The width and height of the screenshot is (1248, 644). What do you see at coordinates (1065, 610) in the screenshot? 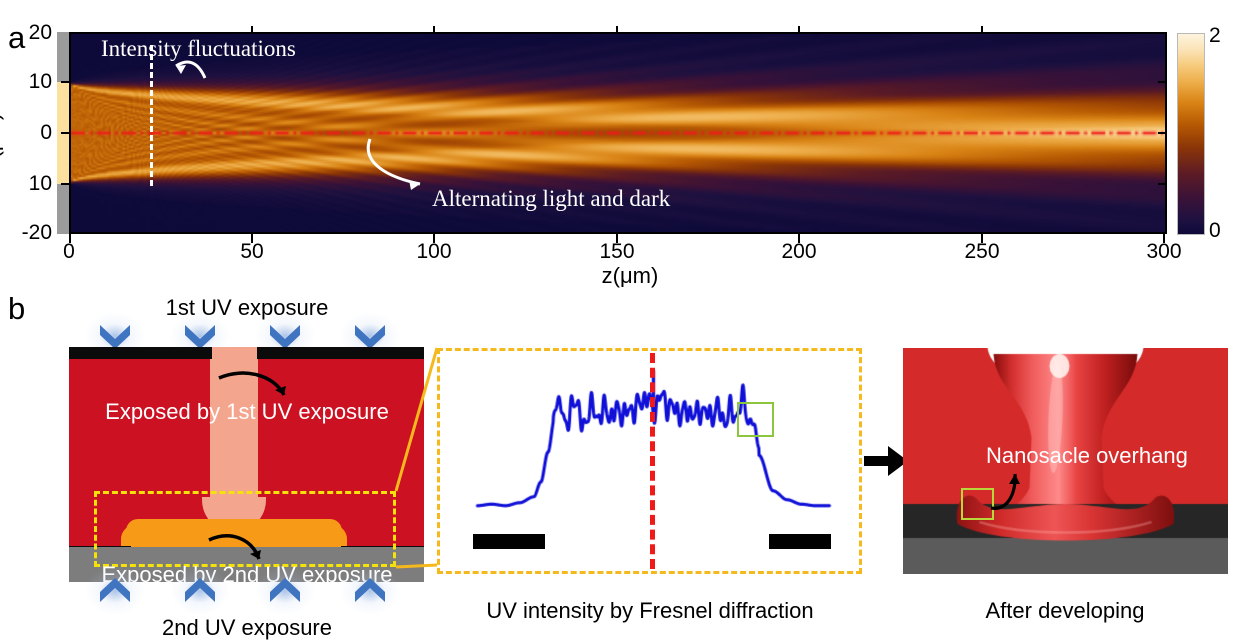
I see `right-caption: After developing` at bounding box center [1065, 610].